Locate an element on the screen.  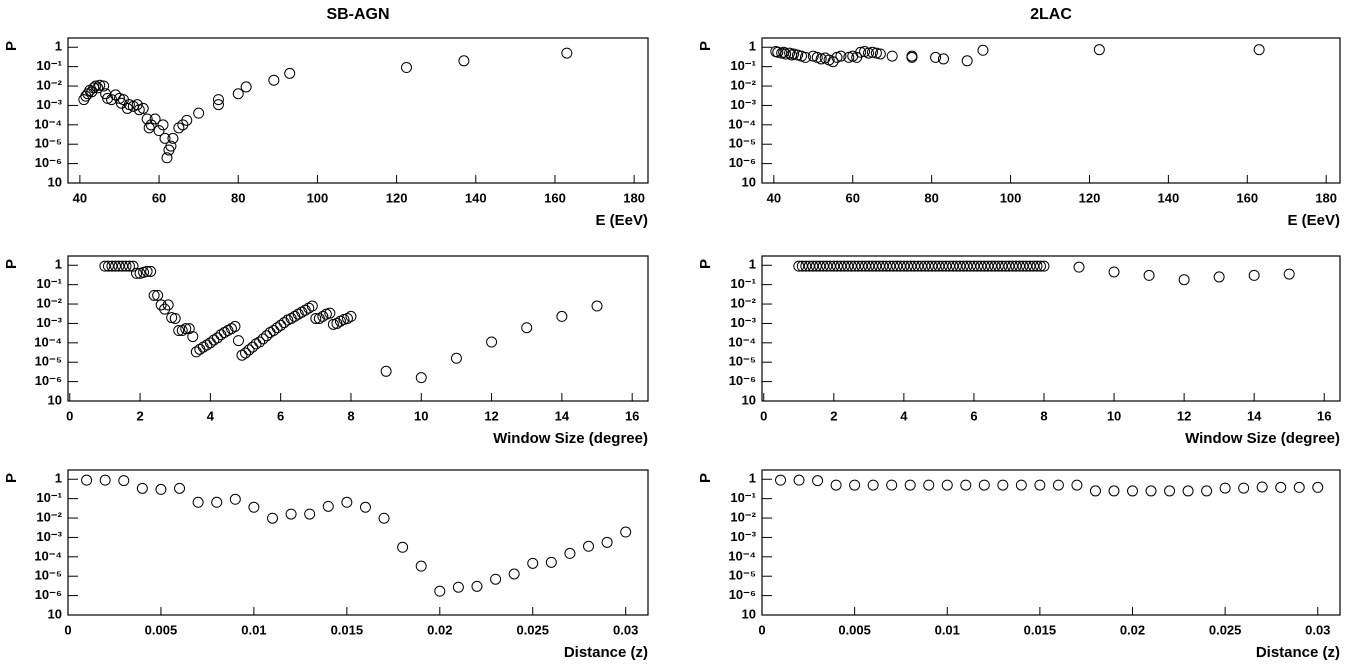
x-tick-label: 80 is located at coordinates (238, 197).